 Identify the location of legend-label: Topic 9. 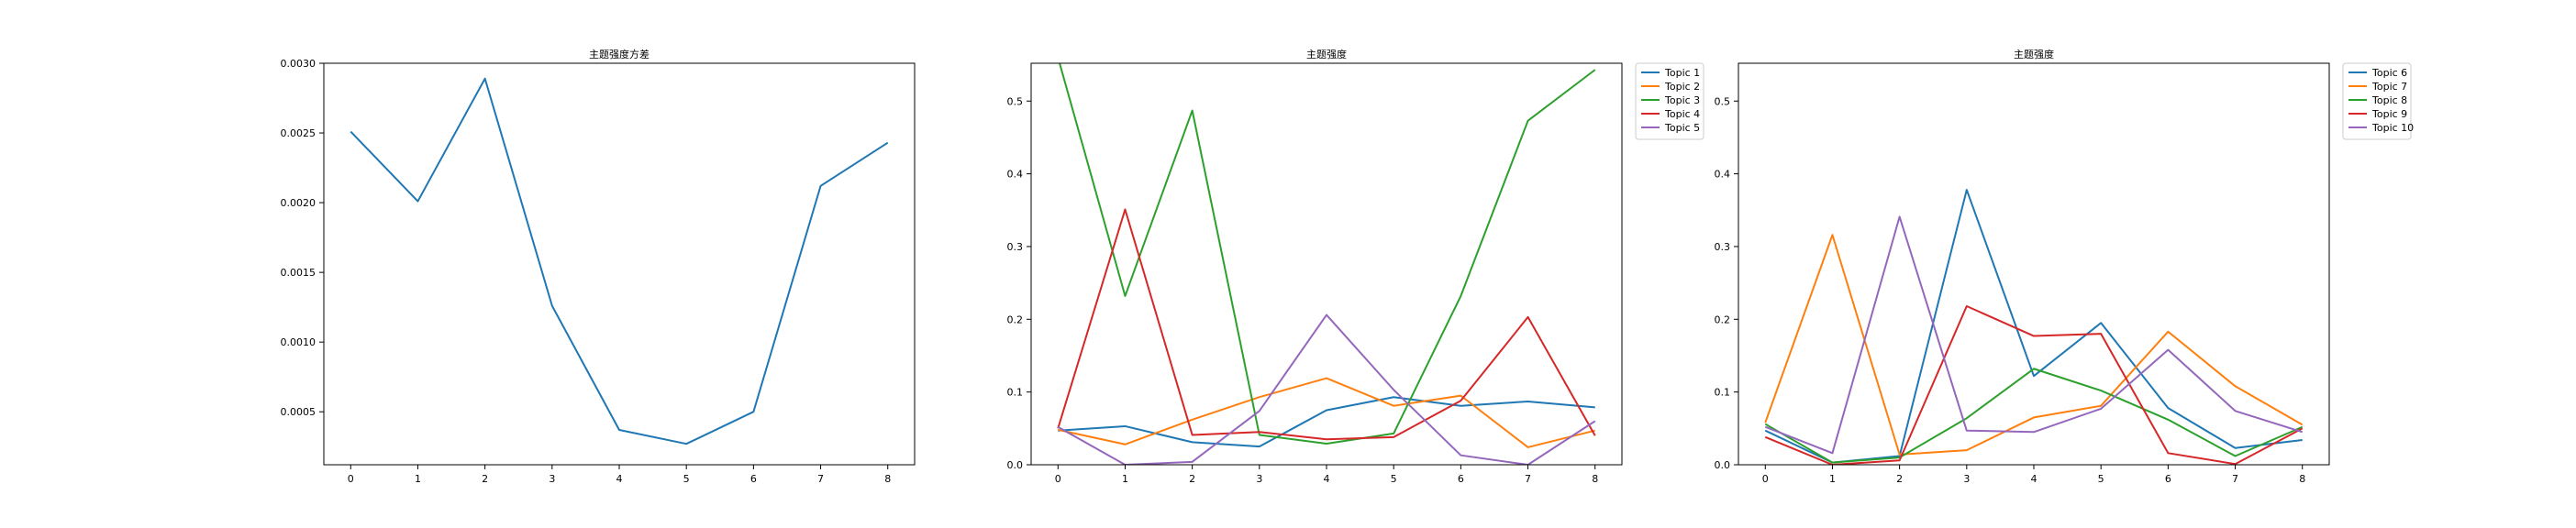
(2389, 114).